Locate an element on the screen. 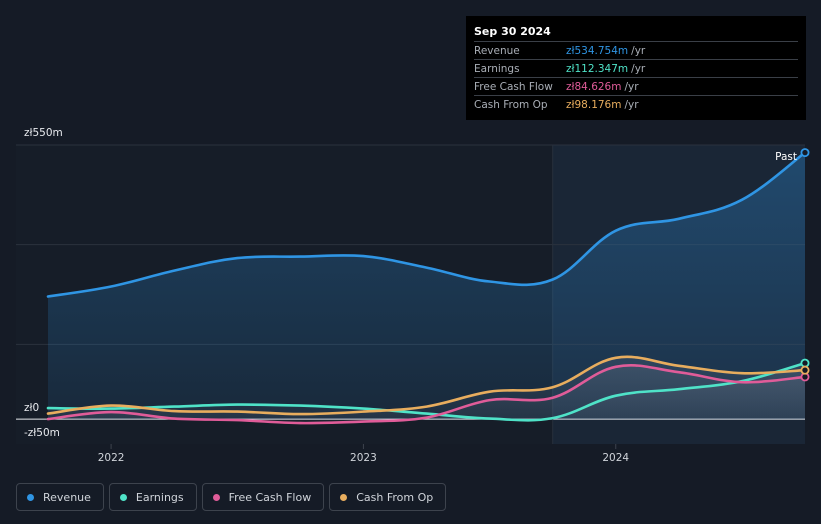 This screenshot has height=524, width=821. tooltip-value: zł112.347m is located at coordinates (597, 68).